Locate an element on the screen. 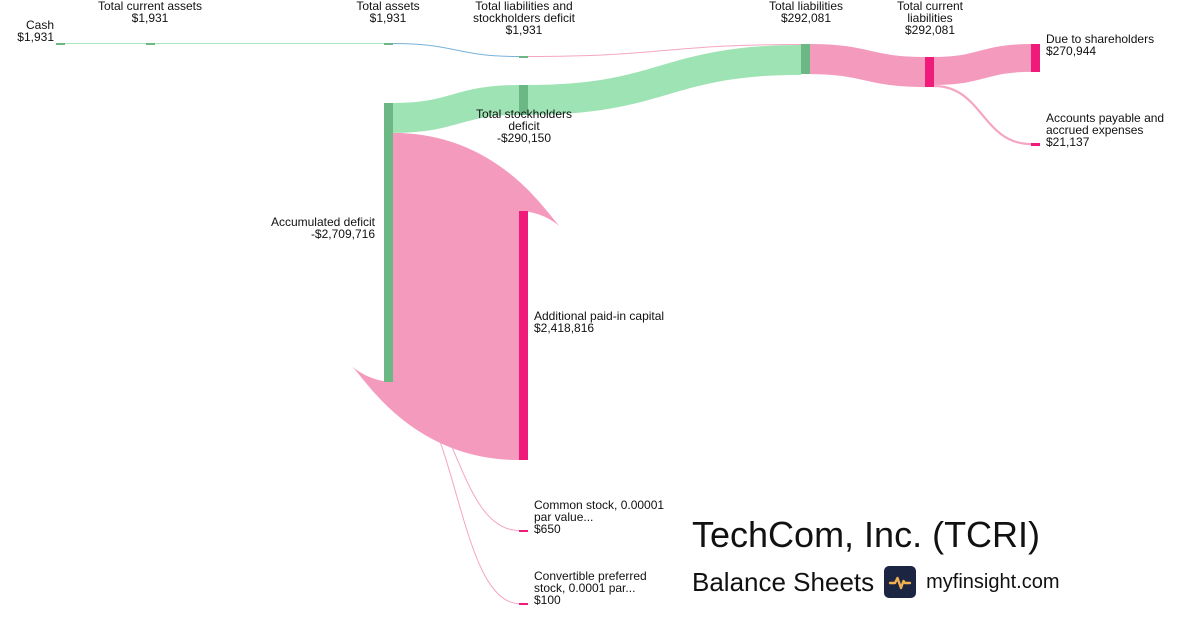 This screenshot has height=630, width=1200. label-cash: Cash $1,931 is located at coordinates (35, 31).